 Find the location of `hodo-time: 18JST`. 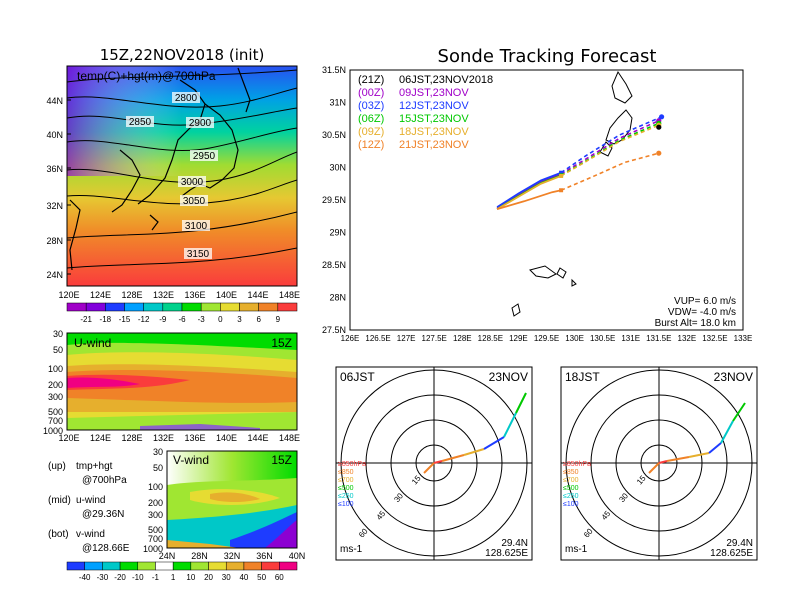

hodo-time: 18JST is located at coordinates (582, 377).